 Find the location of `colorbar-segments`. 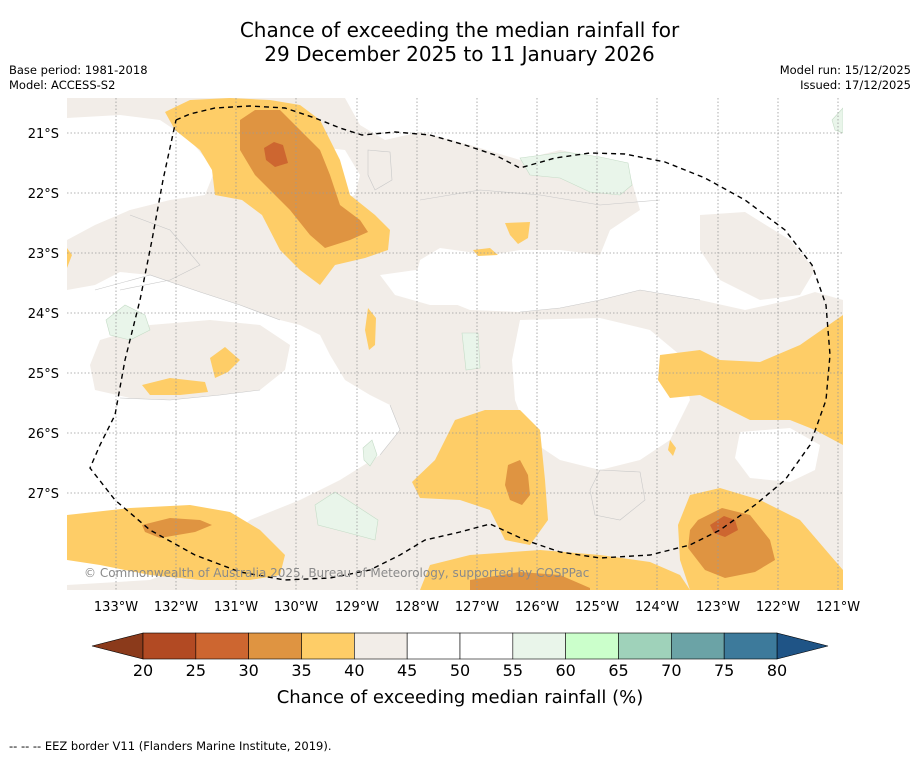

colorbar-segments is located at coordinates (460, 646).